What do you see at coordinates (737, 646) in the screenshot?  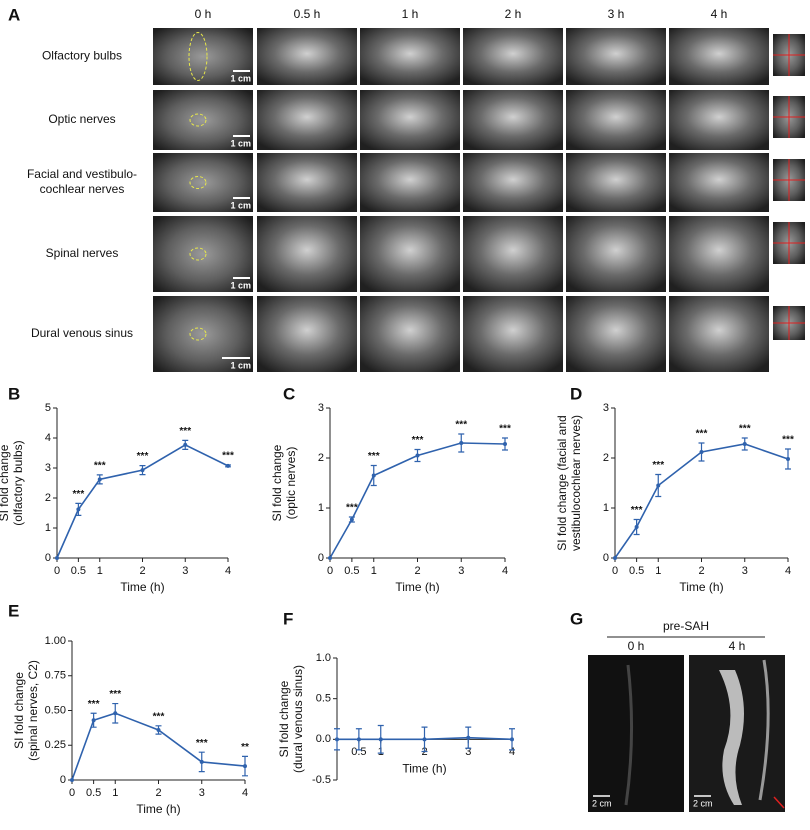 I see `column-header: 4 h` at bounding box center [737, 646].